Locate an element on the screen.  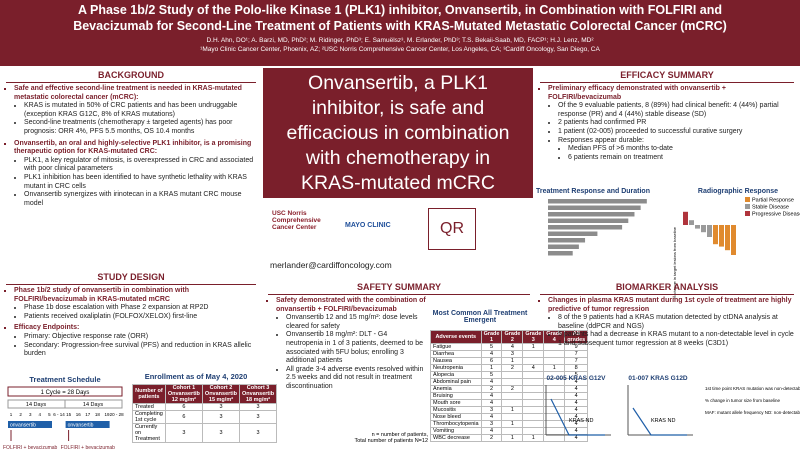
bullet-text: Responses appear durable: is located at coordinates (601, 140).